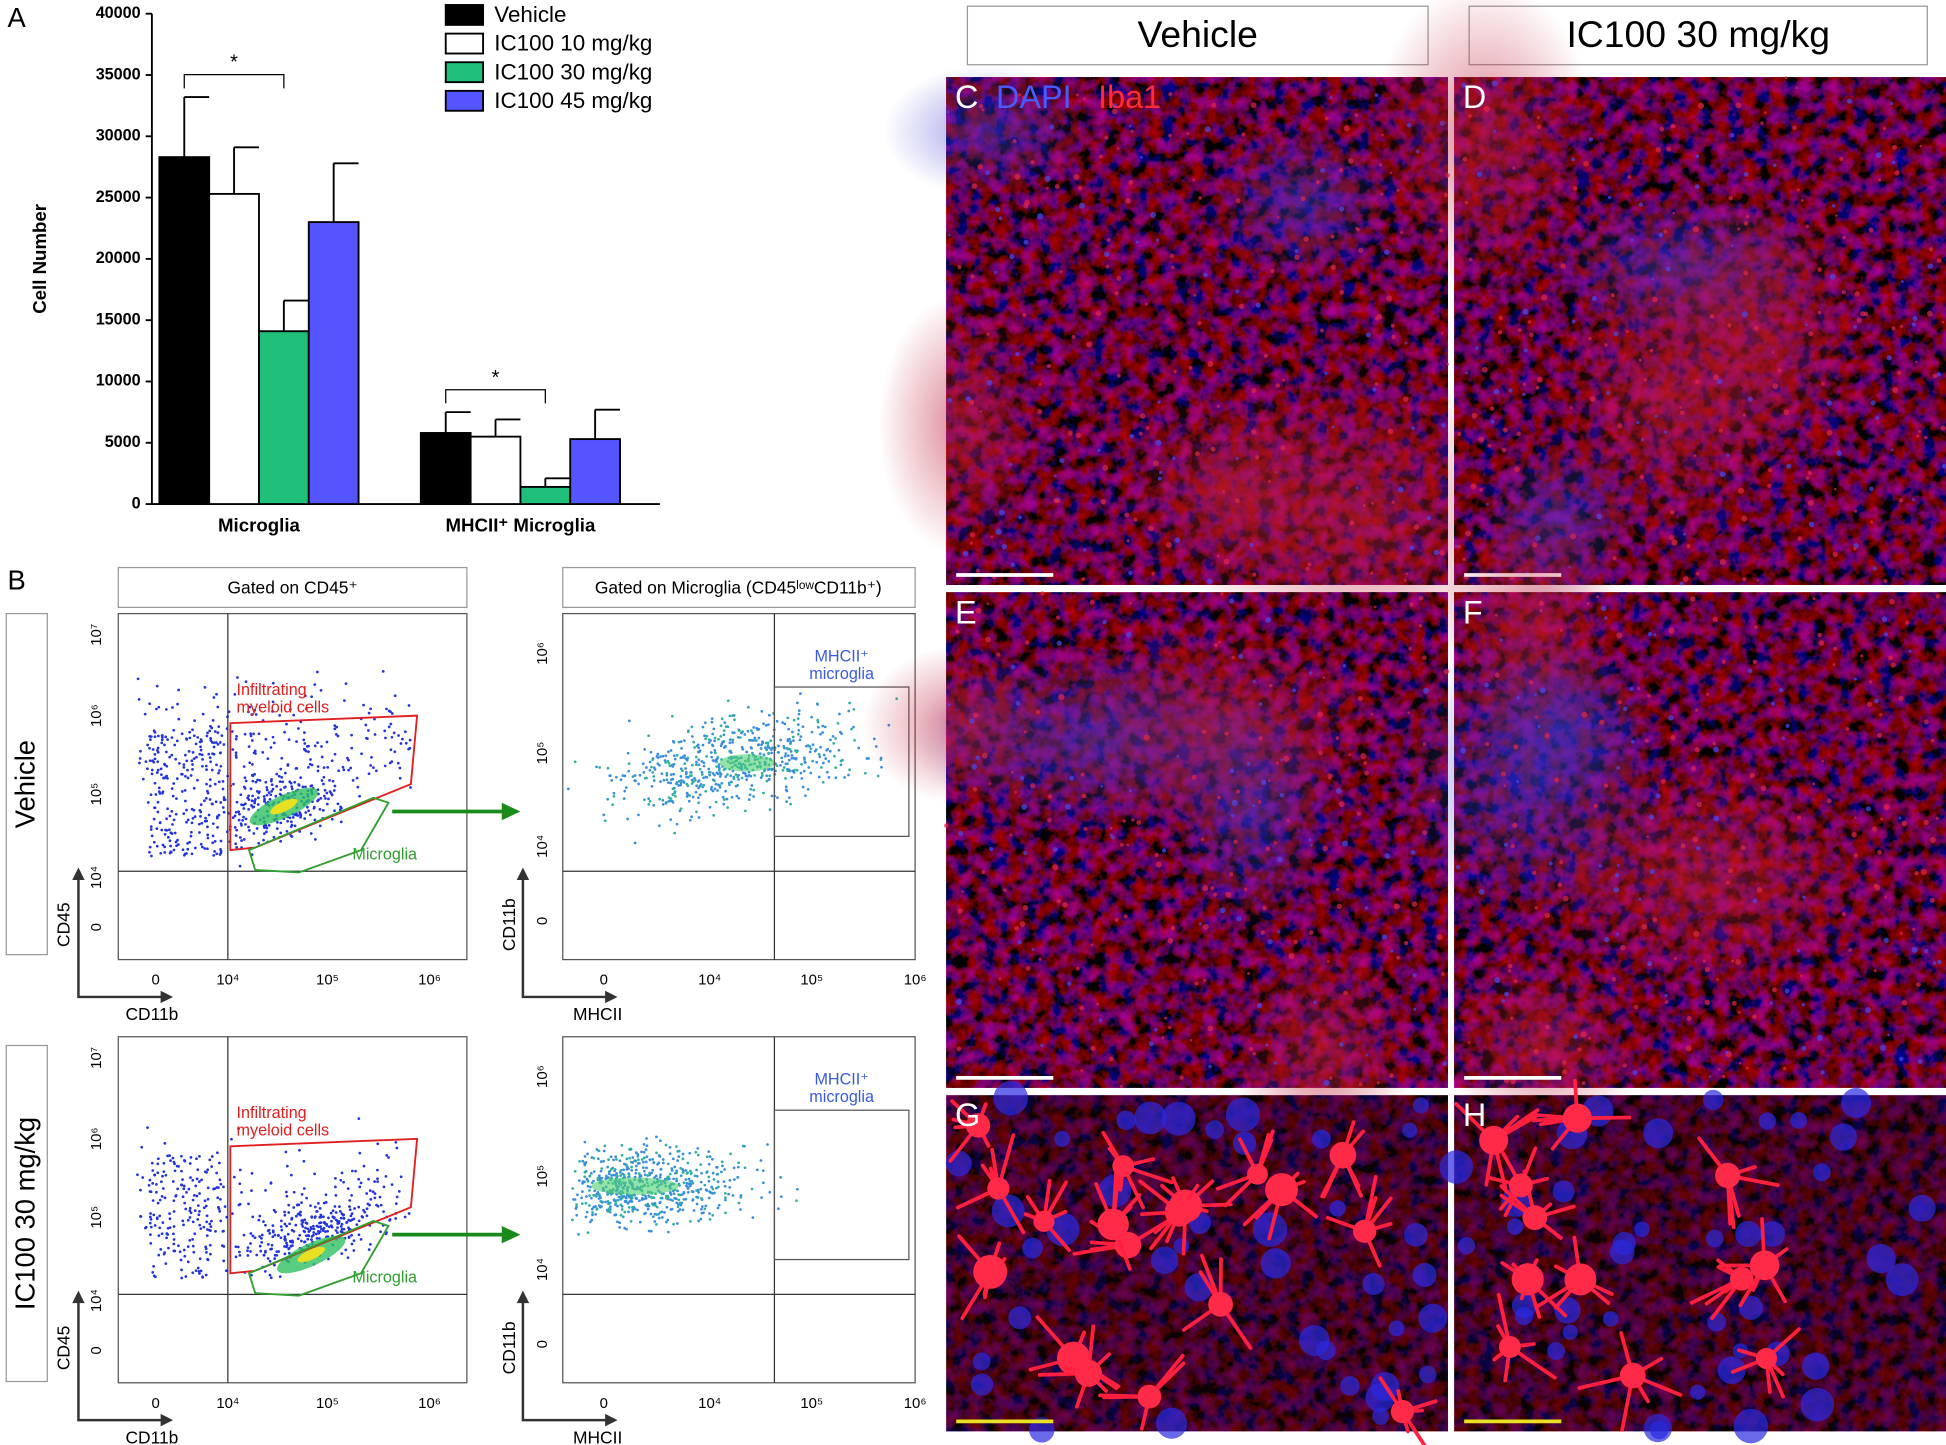 The height and width of the screenshot is (1445, 1946). I want to click on gate-label: microglia, so click(841, 1097).